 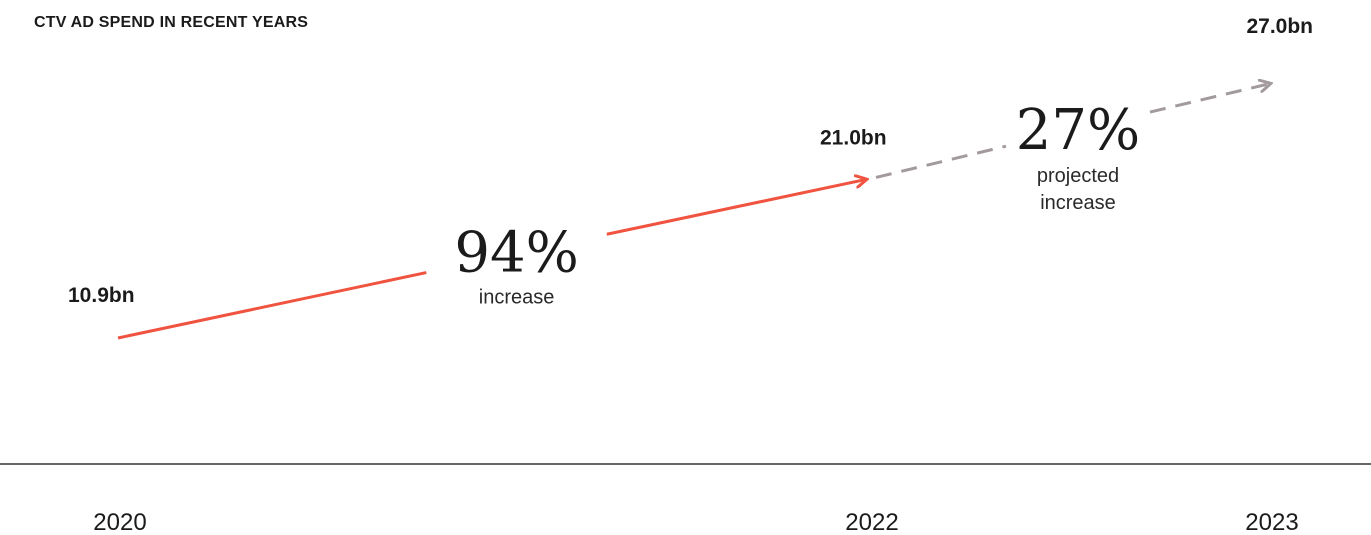 I want to click on chart-title: CTV AD SPEND IN RECENT YEARS, so click(x=171, y=22).